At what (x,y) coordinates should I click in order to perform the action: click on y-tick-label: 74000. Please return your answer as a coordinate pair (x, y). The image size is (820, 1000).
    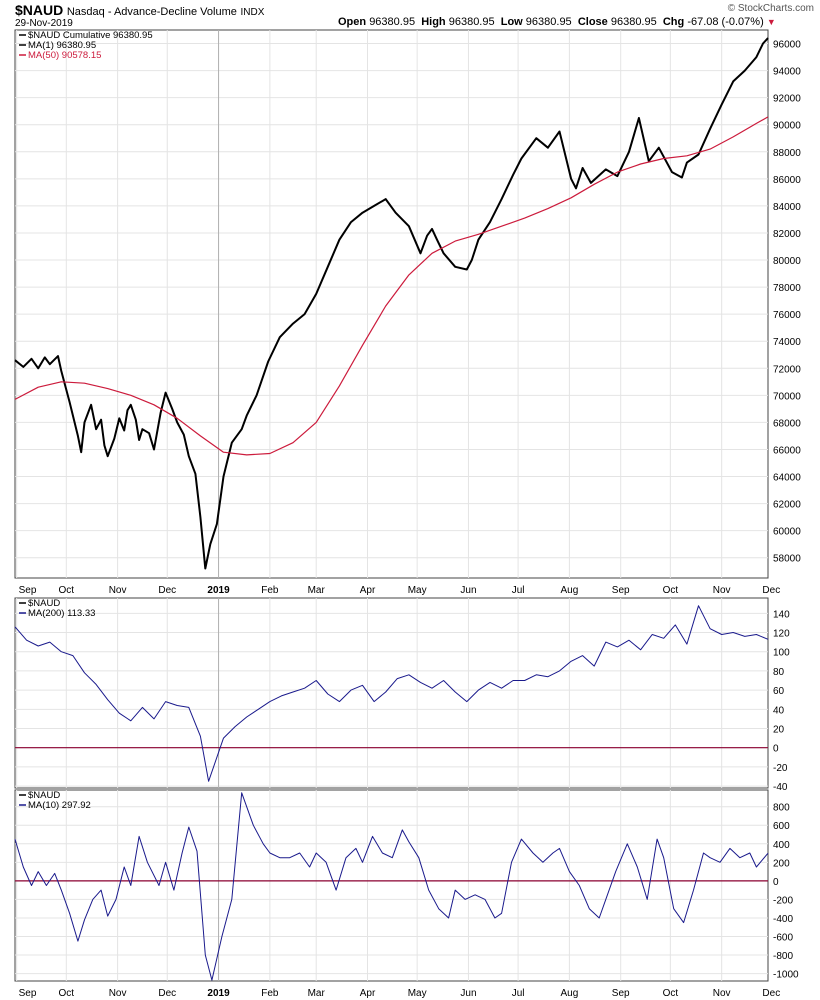
    Looking at the image, I should click on (787, 342).